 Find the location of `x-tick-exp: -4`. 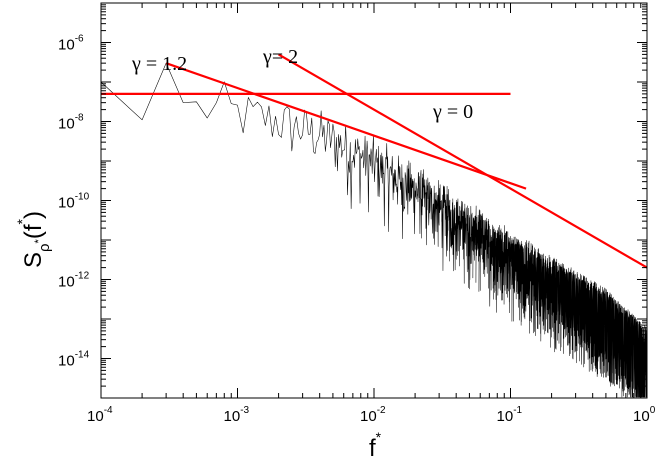

x-tick-exp: -4 is located at coordinates (108, 410).